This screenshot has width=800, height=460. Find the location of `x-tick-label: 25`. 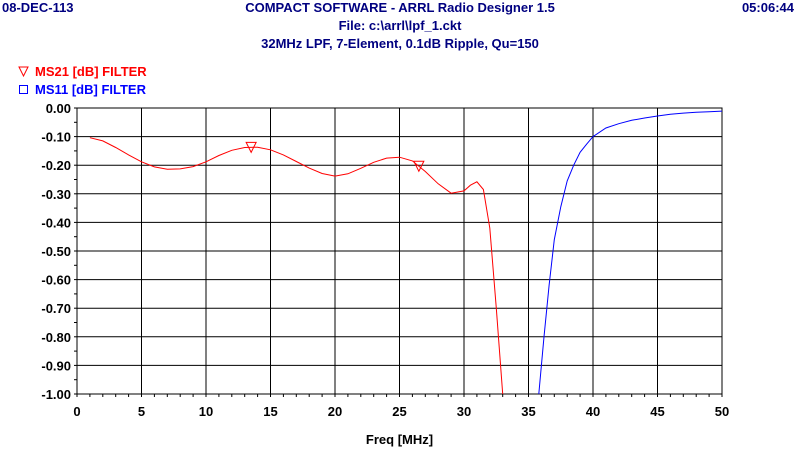

x-tick-label: 25 is located at coordinates (399, 411).